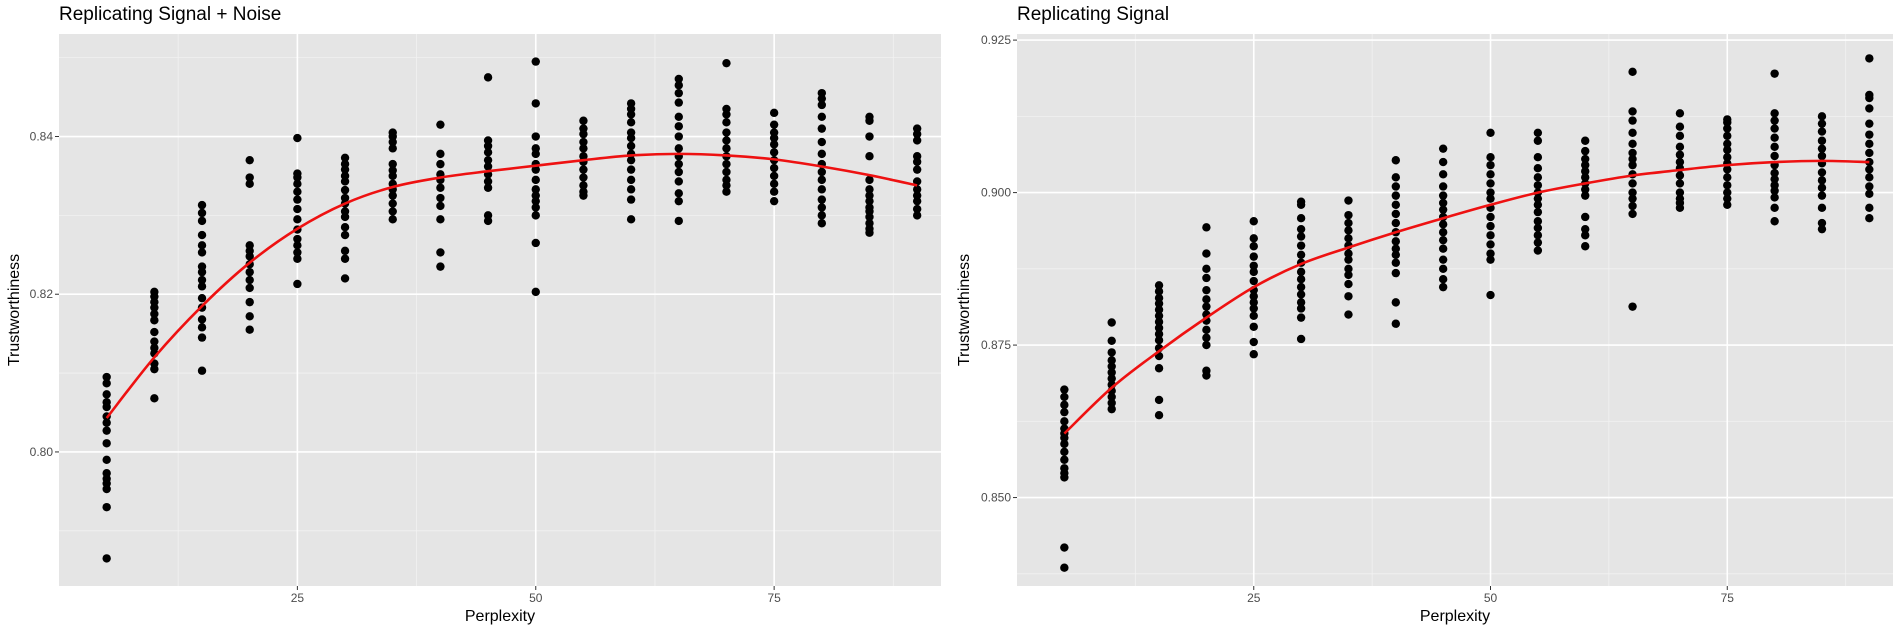 The width and height of the screenshot is (1900, 633). Describe the element at coordinates (996, 193) in the screenshot. I see `y-tick-label: 0.900` at that location.